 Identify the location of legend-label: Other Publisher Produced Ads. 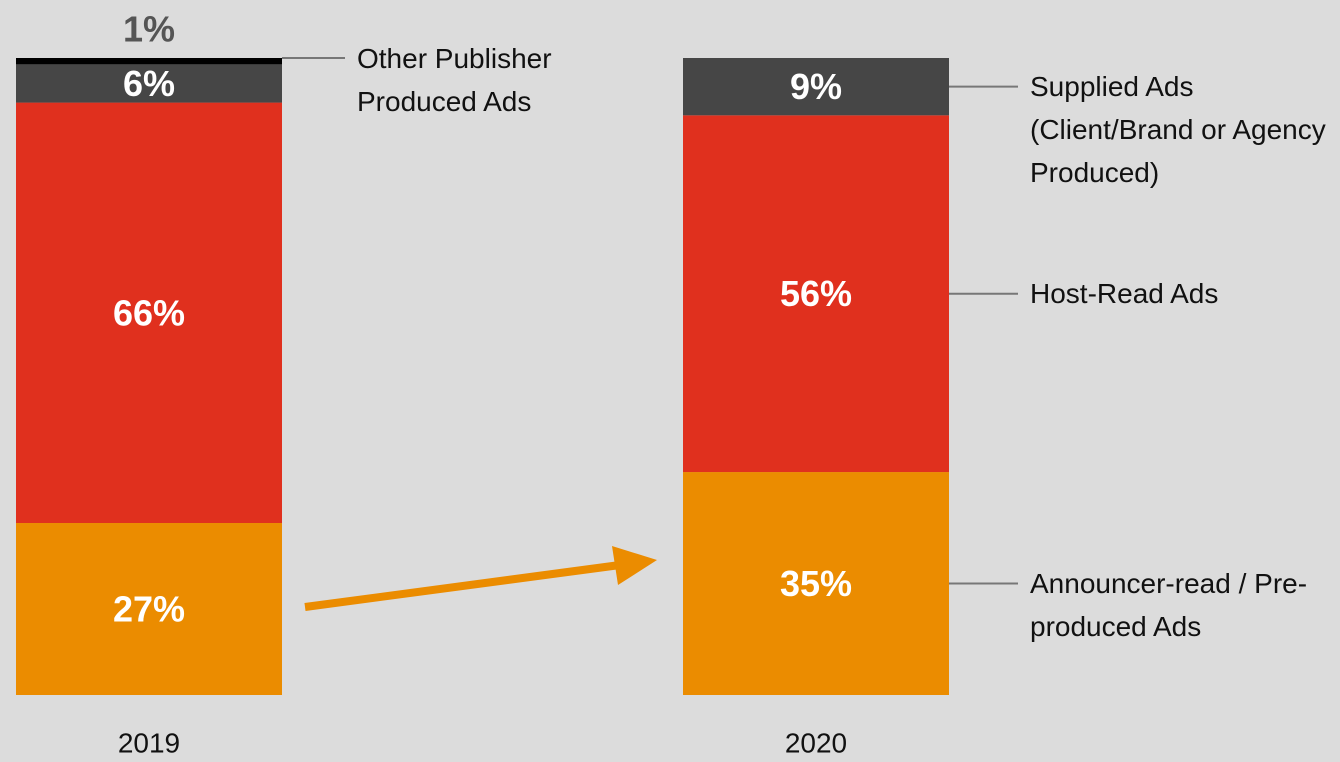
(454, 79).